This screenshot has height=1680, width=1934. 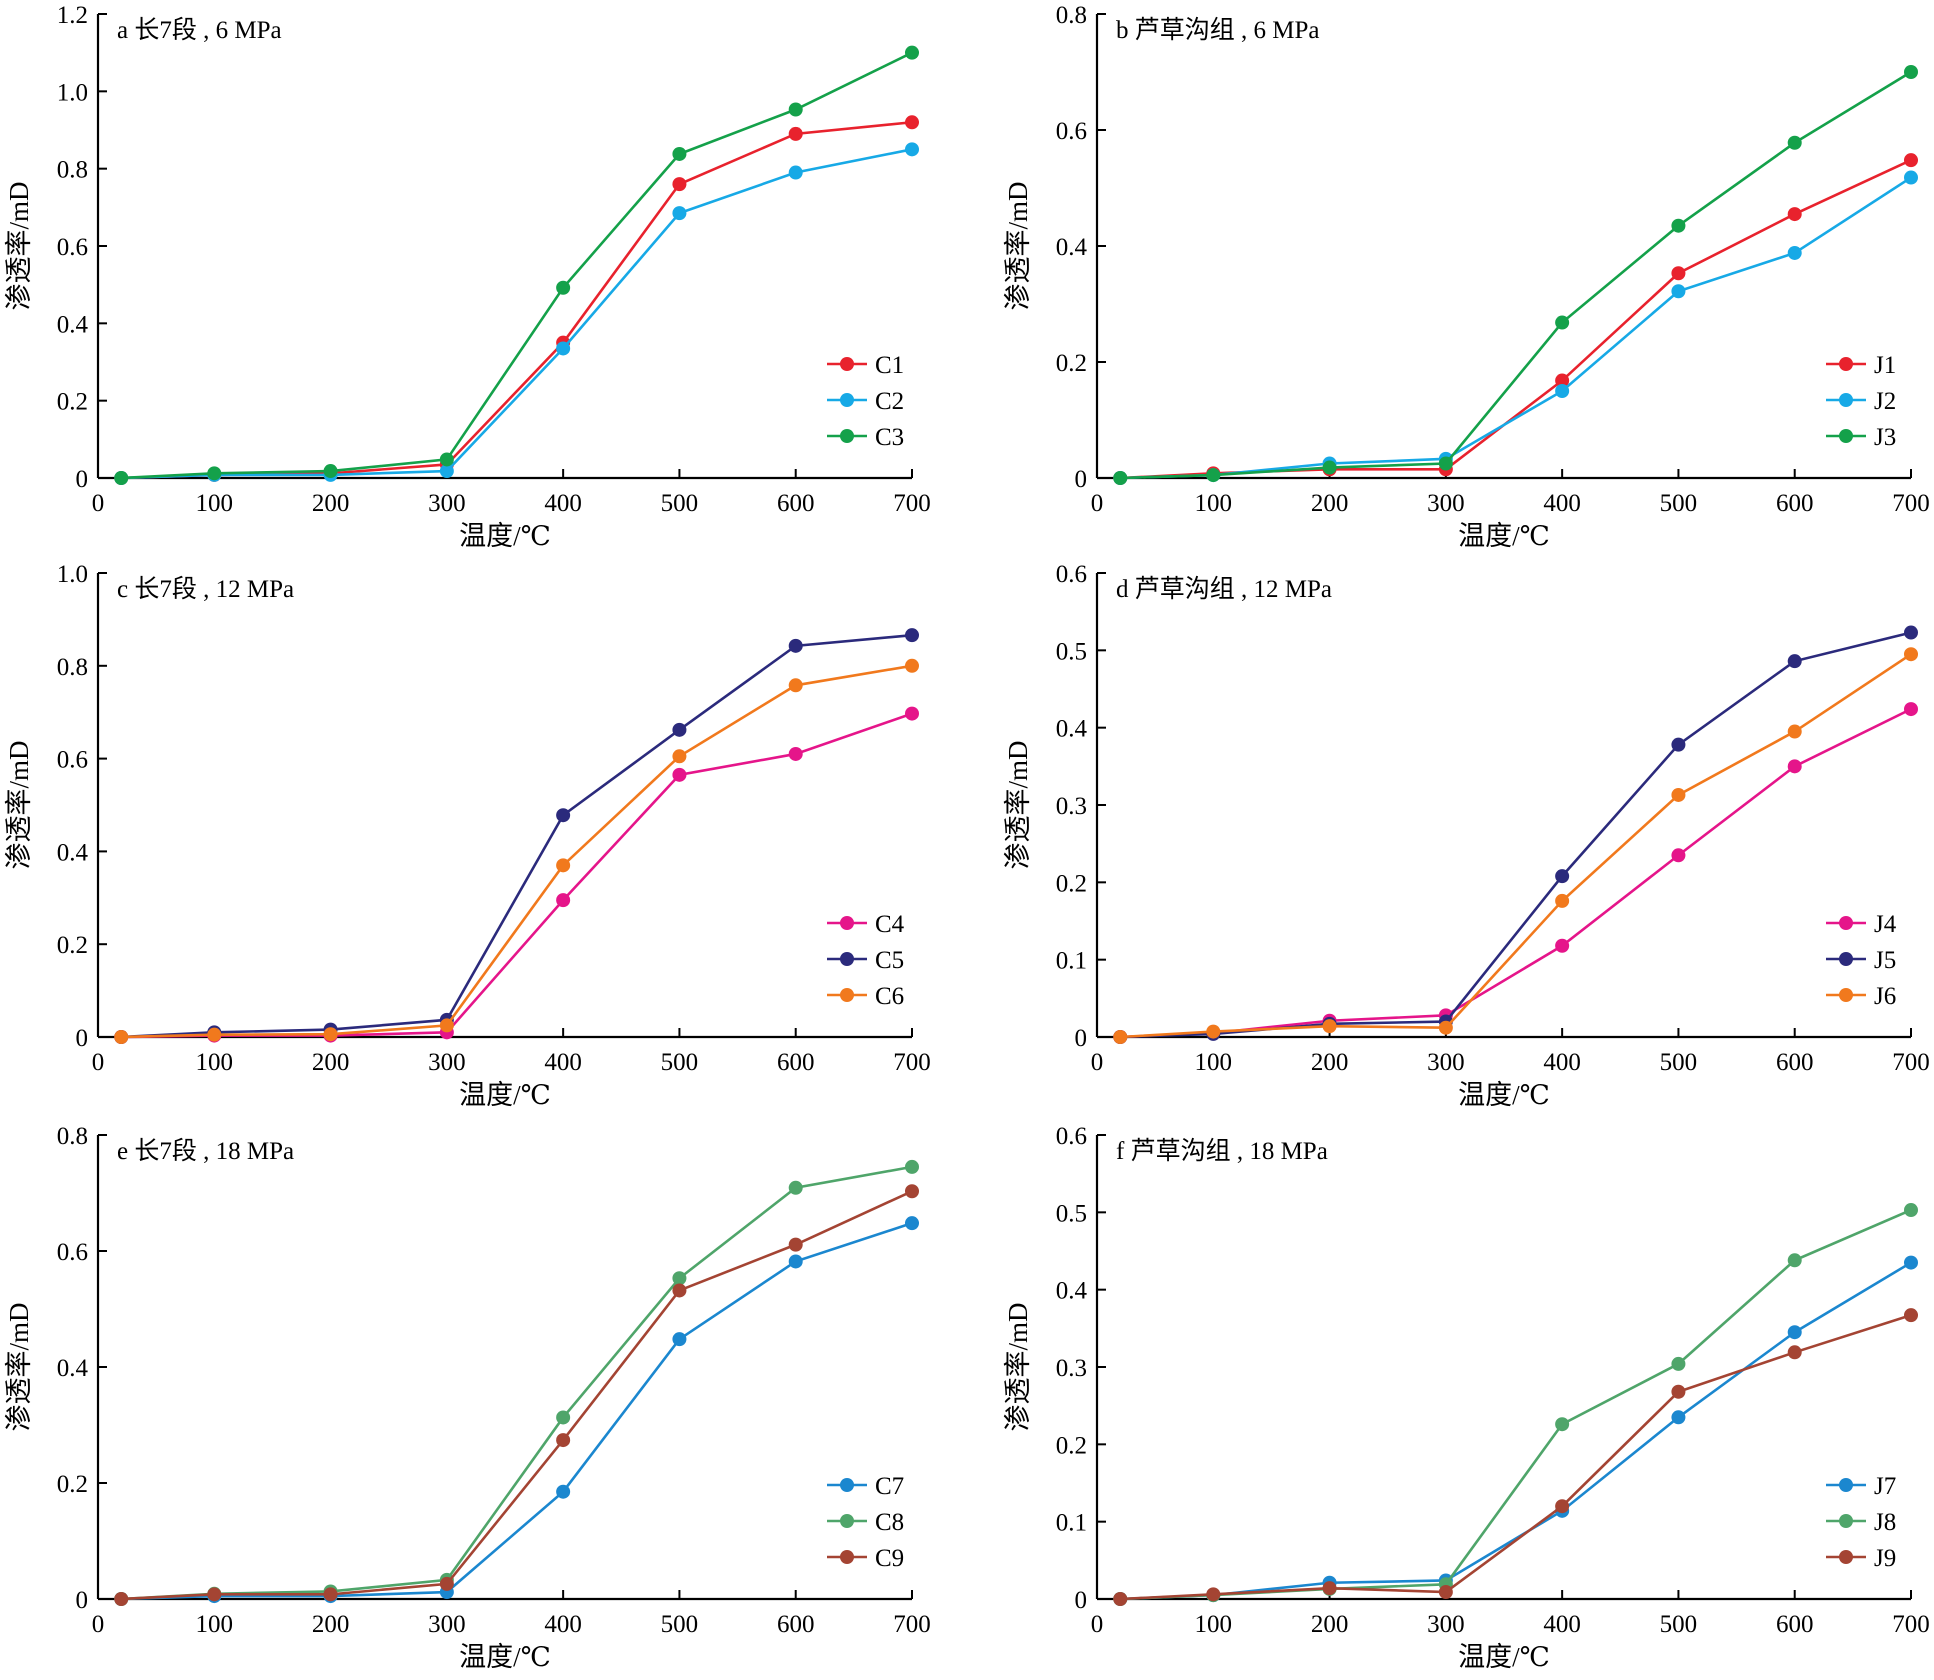 I want to click on data-point-J5, so click(x=1562, y=876).